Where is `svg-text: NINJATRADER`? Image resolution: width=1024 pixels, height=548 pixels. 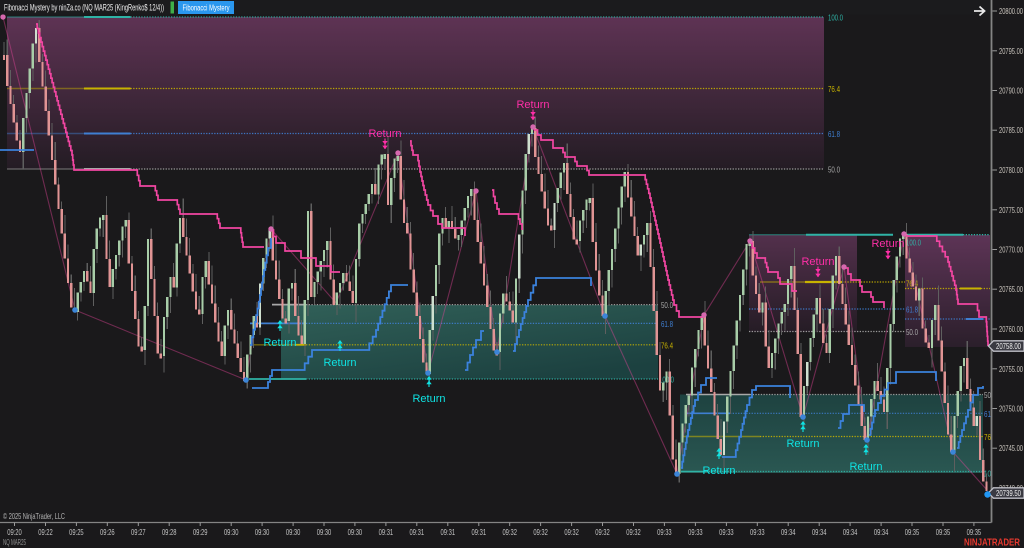
svg-text: NINJATRADER is located at coordinates (992, 543).